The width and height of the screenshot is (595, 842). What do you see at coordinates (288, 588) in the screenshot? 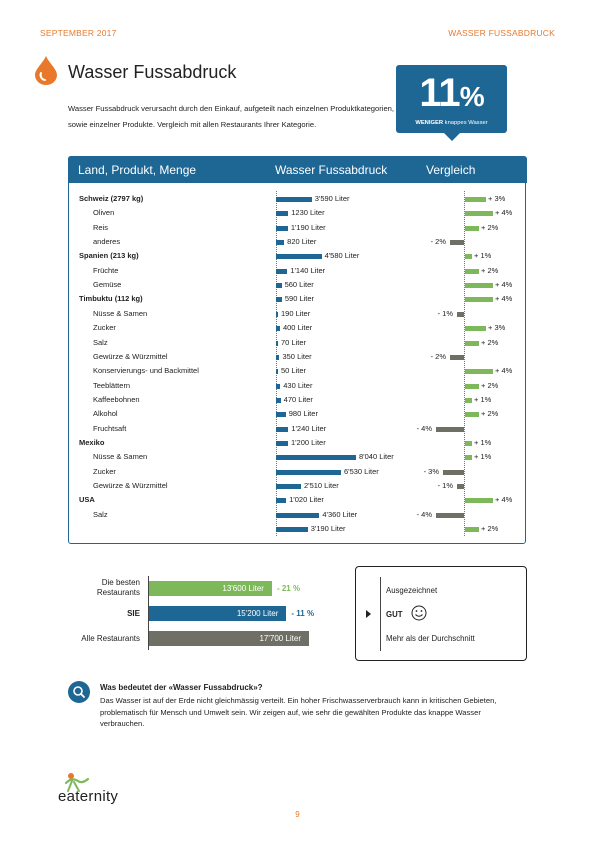
I see `comparison-percent: - 21 %` at bounding box center [288, 588].